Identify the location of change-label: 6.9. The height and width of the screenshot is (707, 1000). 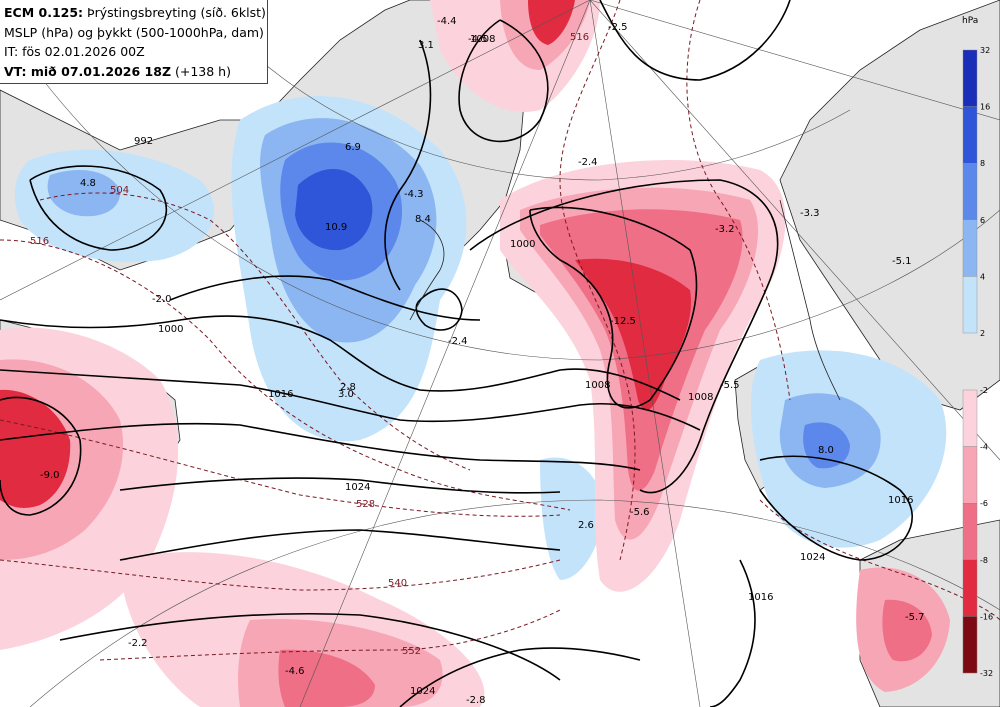
(353, 147).